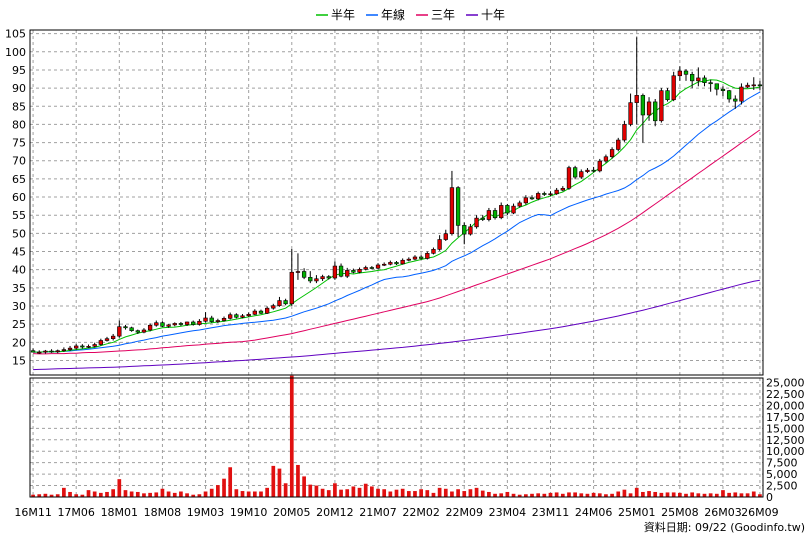  I want to click on volume-tick-label: 22,500, so click(785, 394).